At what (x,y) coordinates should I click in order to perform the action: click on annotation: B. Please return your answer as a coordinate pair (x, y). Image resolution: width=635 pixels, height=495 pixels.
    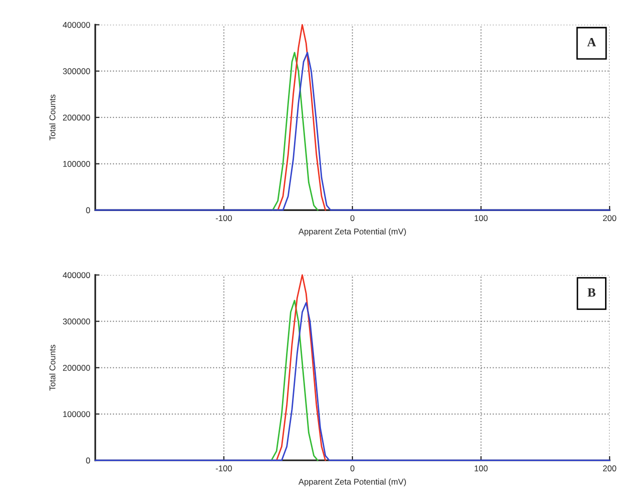
    Looking at the image, I should click on (592, 292).